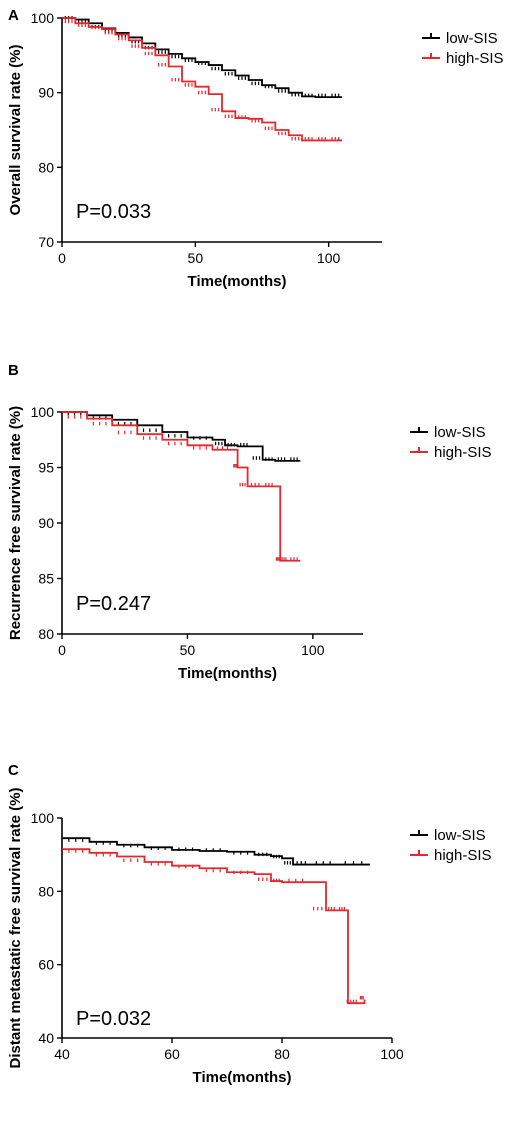 The width and height of the screenshot is (530, 1130). I want to click on panel-letter: B, so click(13, 370).